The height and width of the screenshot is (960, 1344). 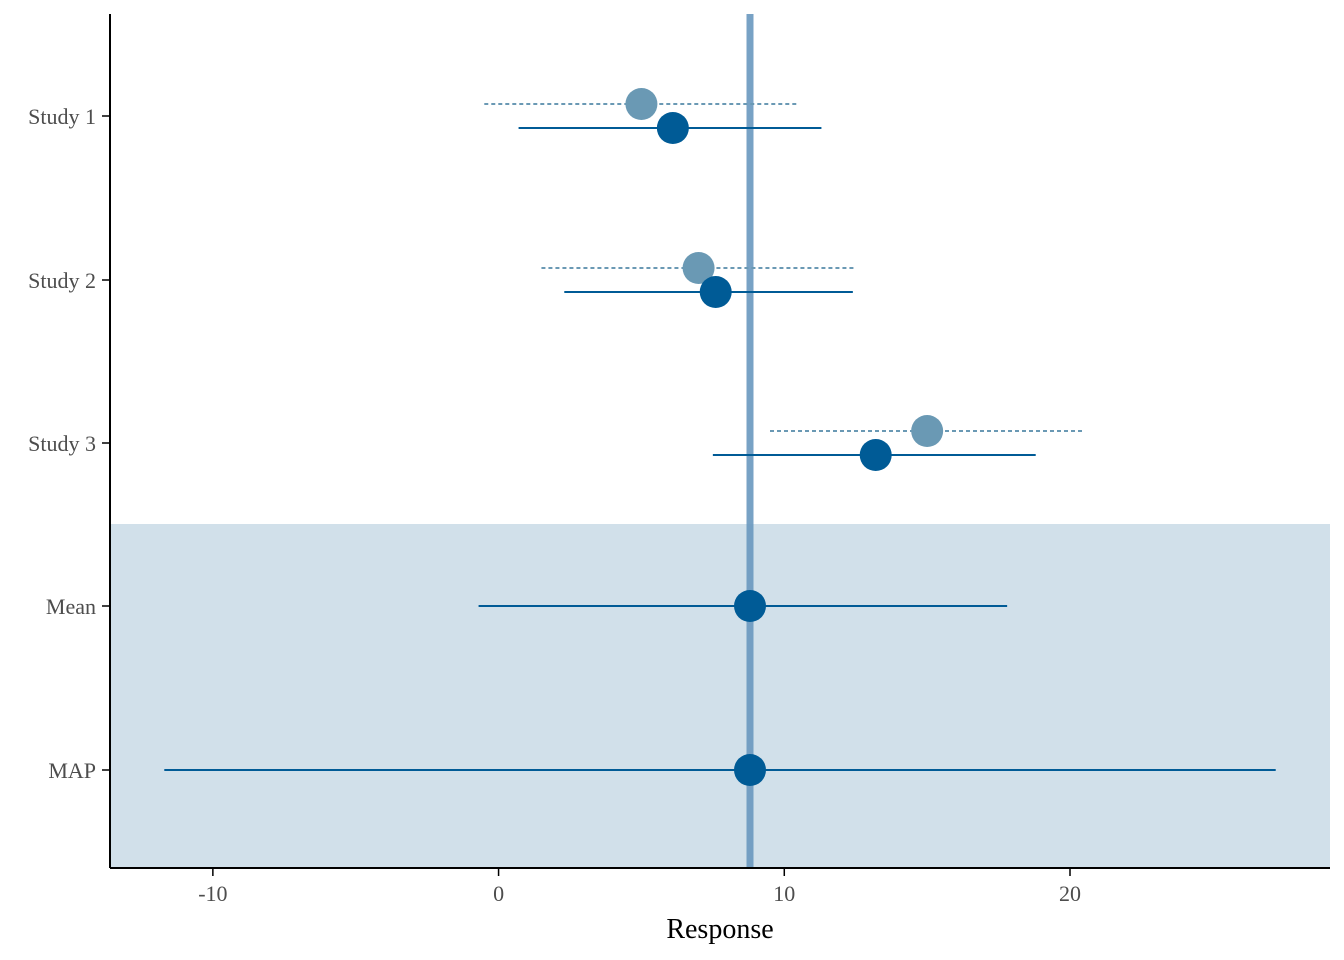 What do you see at coordinates (784, 893) in the screenshot?
I see `x-tick-label: 10` at bounding box center [784, 893].